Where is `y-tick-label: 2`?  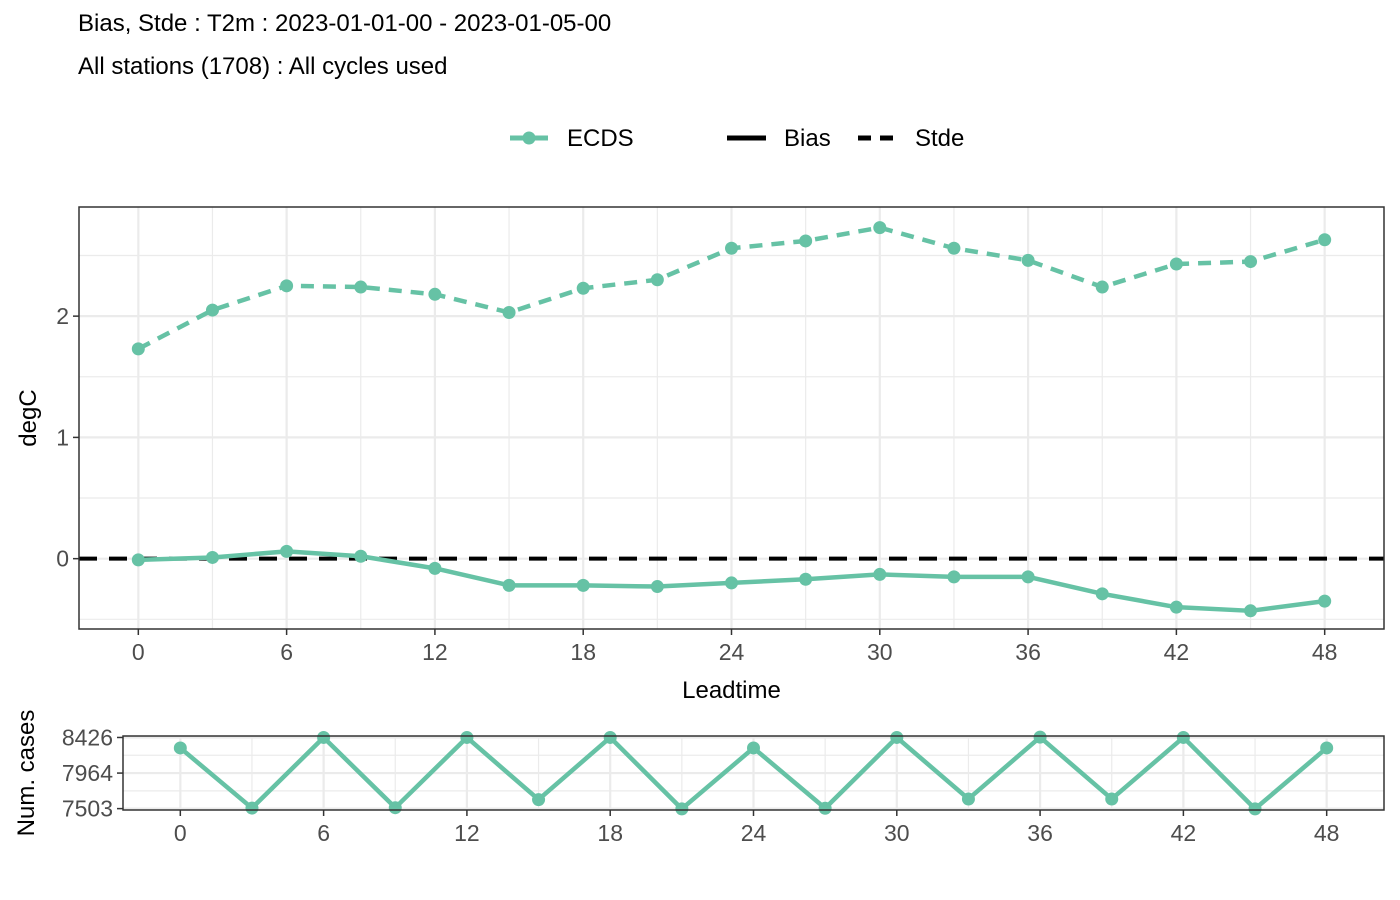
y-tick-label: 2 is located at coordinates (62, 316).